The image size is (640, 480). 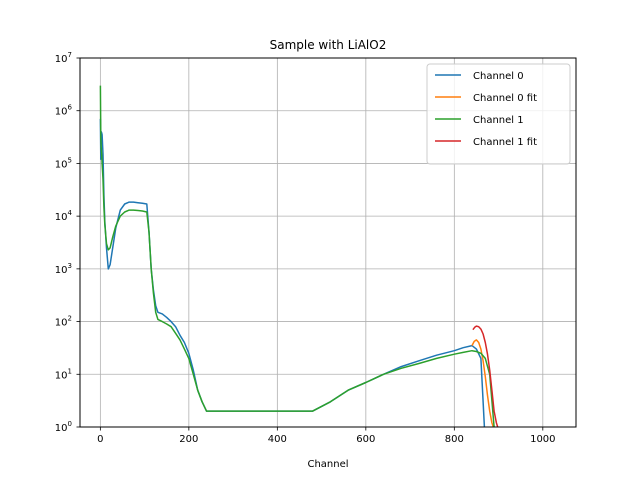 I want to click on legend-label: Channel 1, so click(x=498, y=120).